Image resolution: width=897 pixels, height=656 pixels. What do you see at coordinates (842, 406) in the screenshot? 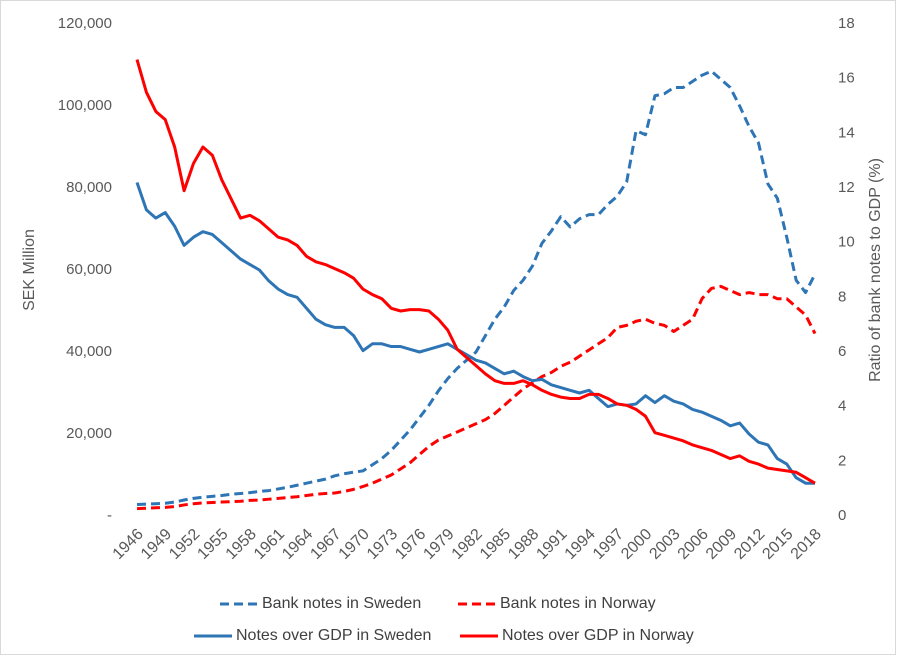
I see `y2-tick-label: 4` at bounding box center [842, 406].